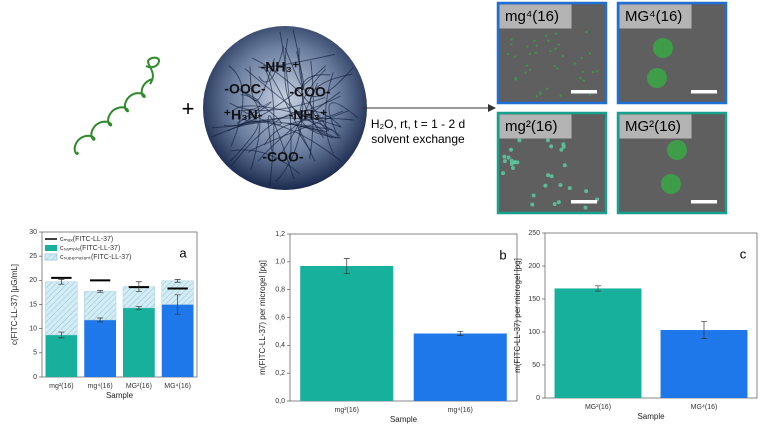 This screenshot has height=431, width=771. What do you see at coordinates (460, 410) in the screenshot?
I see `x-tick-label: mg⁴(16)` at bounding box center [460, 410].